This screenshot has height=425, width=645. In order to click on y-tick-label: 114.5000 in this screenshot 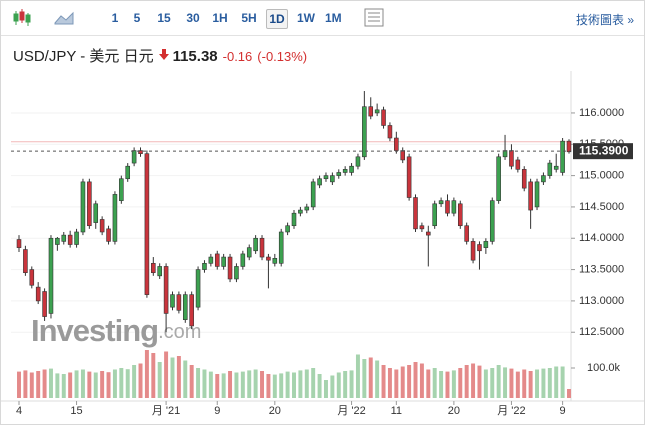, I will do `click(601, 207)`.